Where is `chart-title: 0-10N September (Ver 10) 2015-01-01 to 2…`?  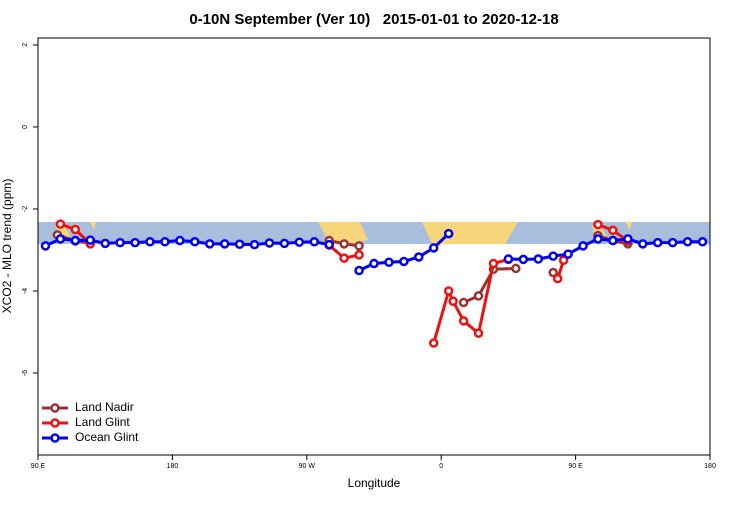 chart-title: 0-10N September (Ver 10) 2015-01-01 to 2… is located at coordinates (373, 19).